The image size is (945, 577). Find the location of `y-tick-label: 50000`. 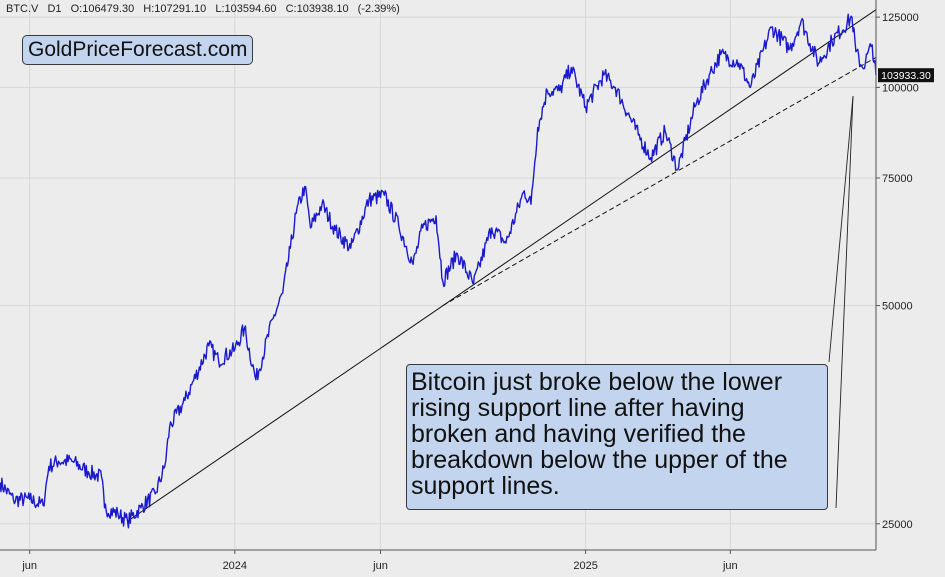

y-tick-label: 50000 is located at coordinates (897, 307).